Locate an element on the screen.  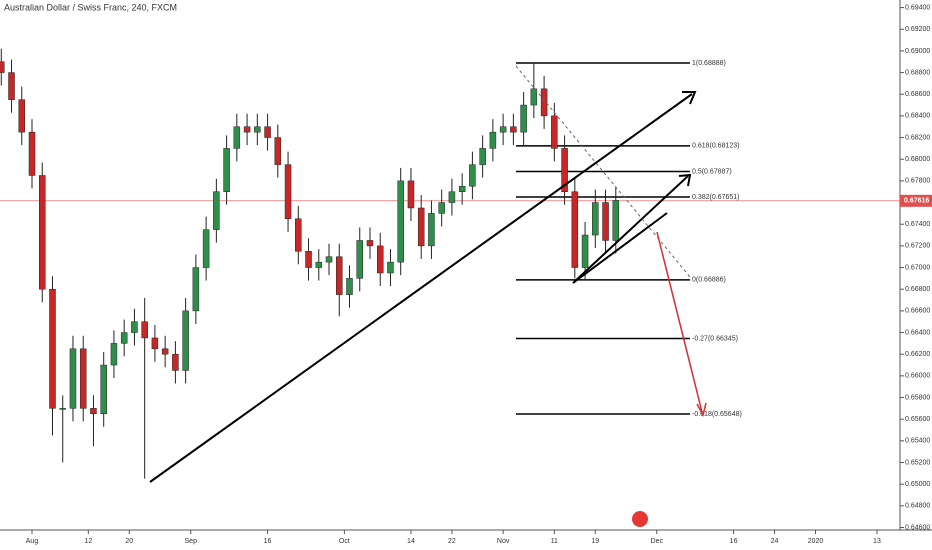
fib-label: 0.382(0.67651) is located at coordinates (715, 197).